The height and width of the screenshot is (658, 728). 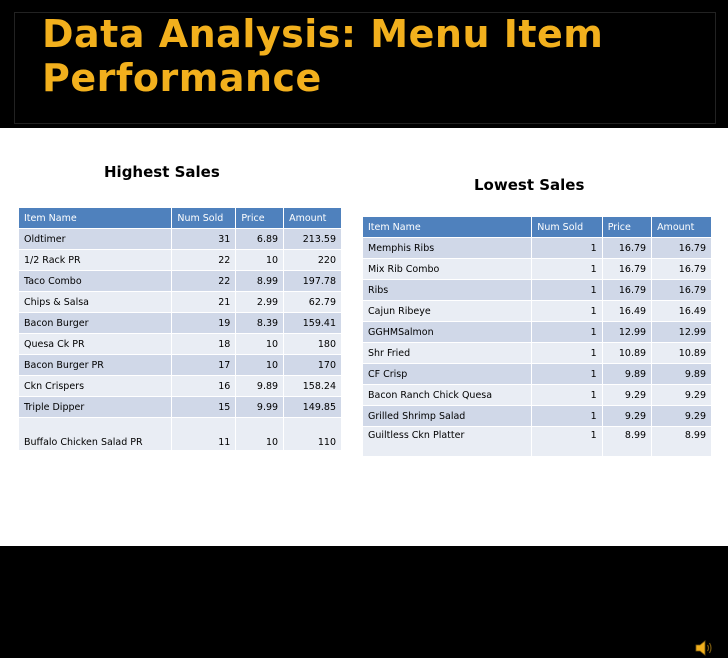 I want to click on cell-amount: 9.29, so click(x=681, y=416).